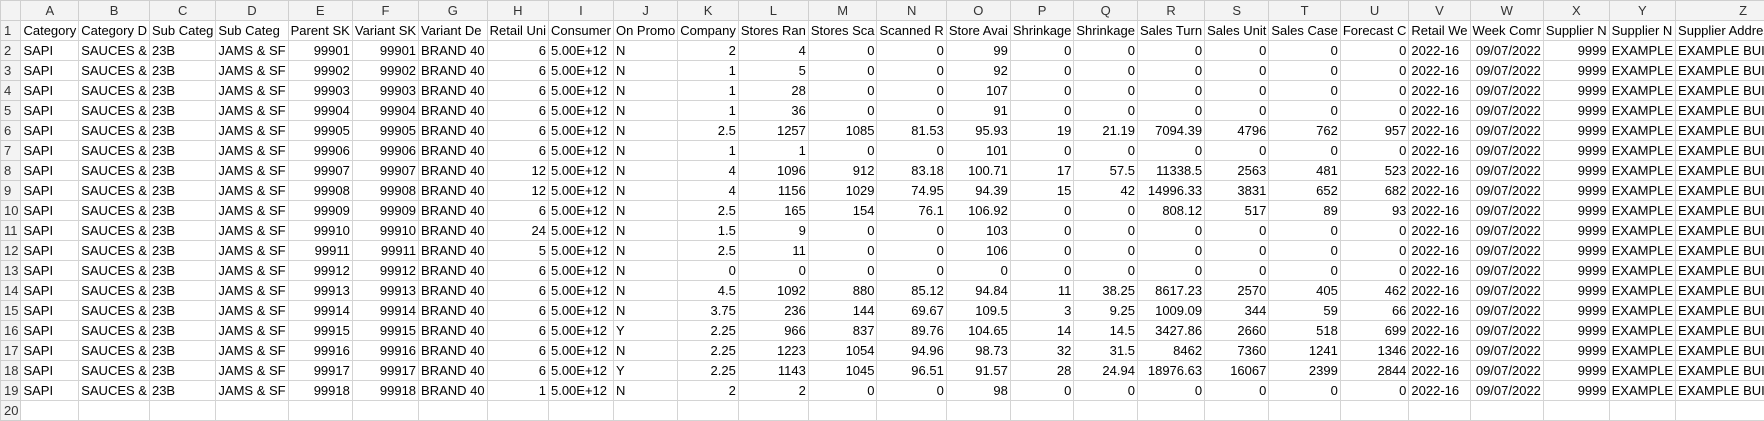 The image size is (1764, 421). I want to click on cell-v16: 2022-16, so click(1439, 330).